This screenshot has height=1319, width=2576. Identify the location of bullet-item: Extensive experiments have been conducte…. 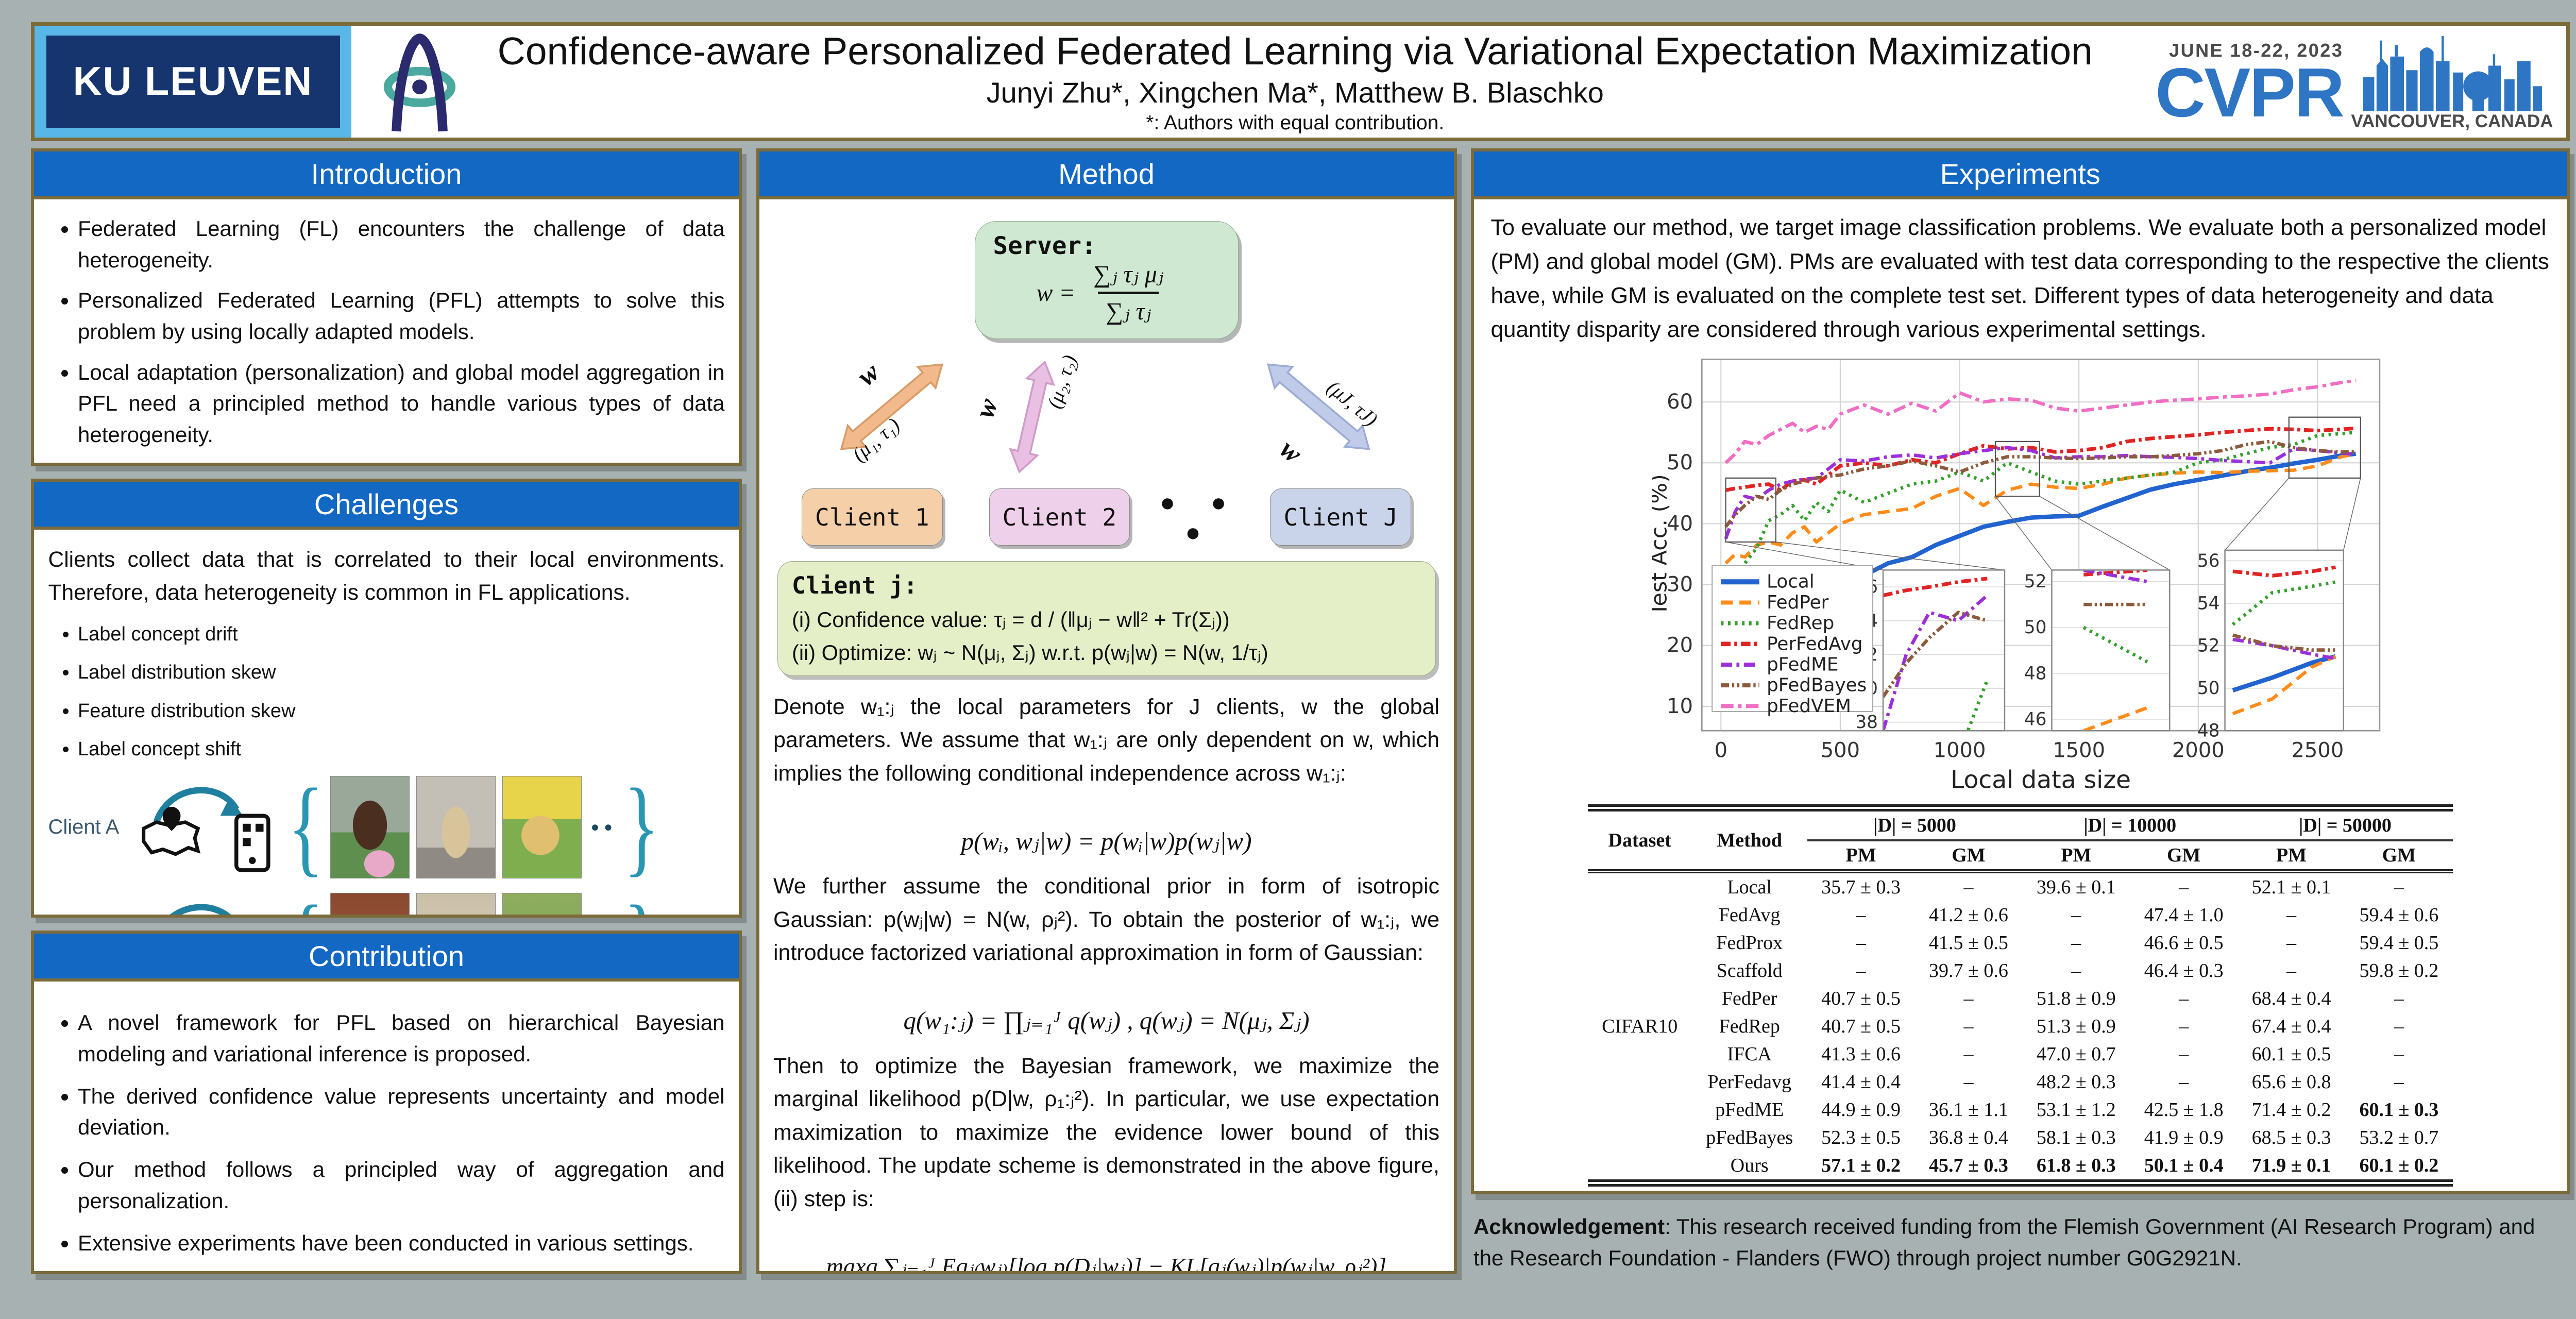
(401, 1244).